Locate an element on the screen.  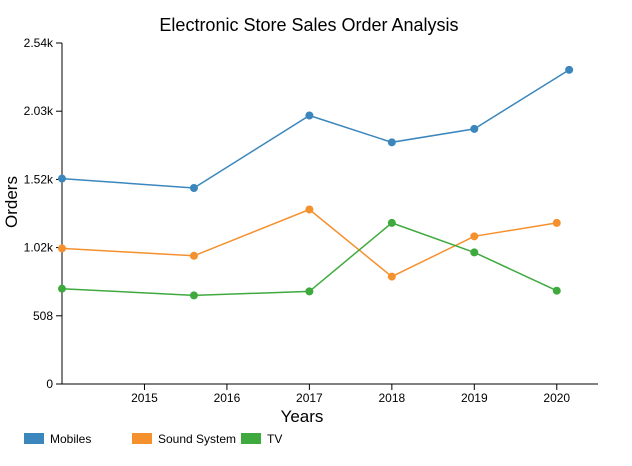
x-tick-label: 2017 is located at coordinates (309, 398).